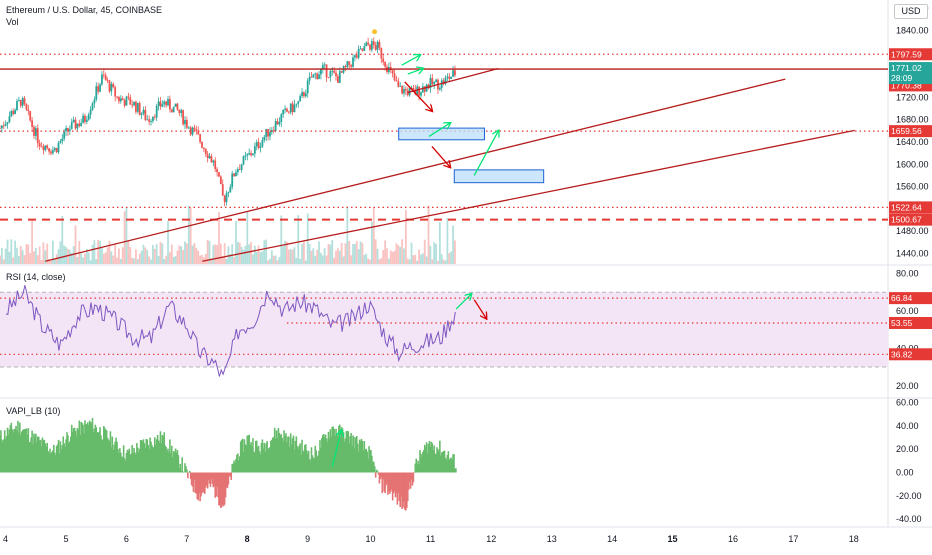 The width and height of the screenshot is (932, 555). I want to click on time-axis-tick: 13, so click(552, 539).